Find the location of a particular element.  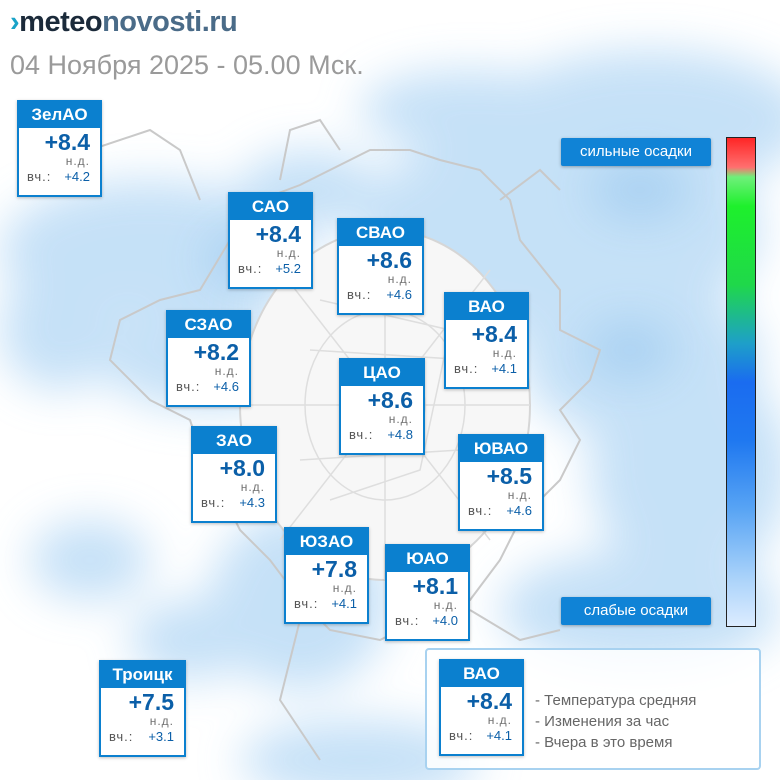

district-temperature: +8.1 is located at coordinates (435, 586).